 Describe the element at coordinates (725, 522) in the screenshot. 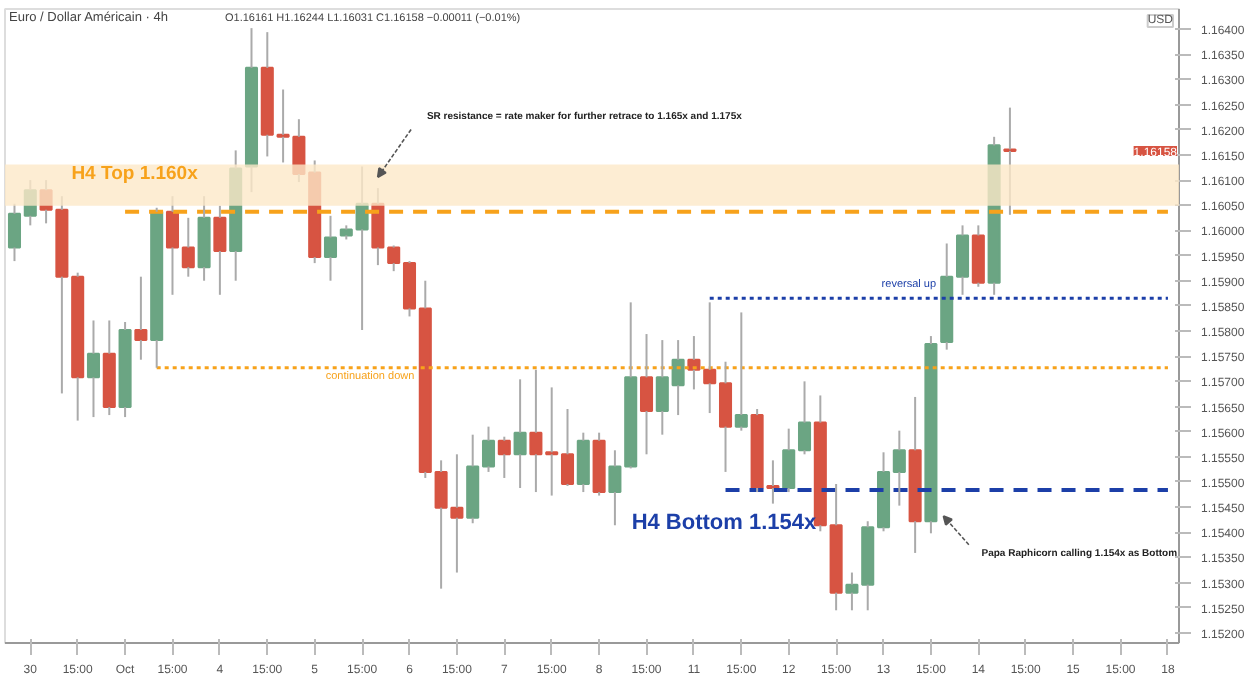

I see `annotation: H4 Bottom 1.154x` at that location.